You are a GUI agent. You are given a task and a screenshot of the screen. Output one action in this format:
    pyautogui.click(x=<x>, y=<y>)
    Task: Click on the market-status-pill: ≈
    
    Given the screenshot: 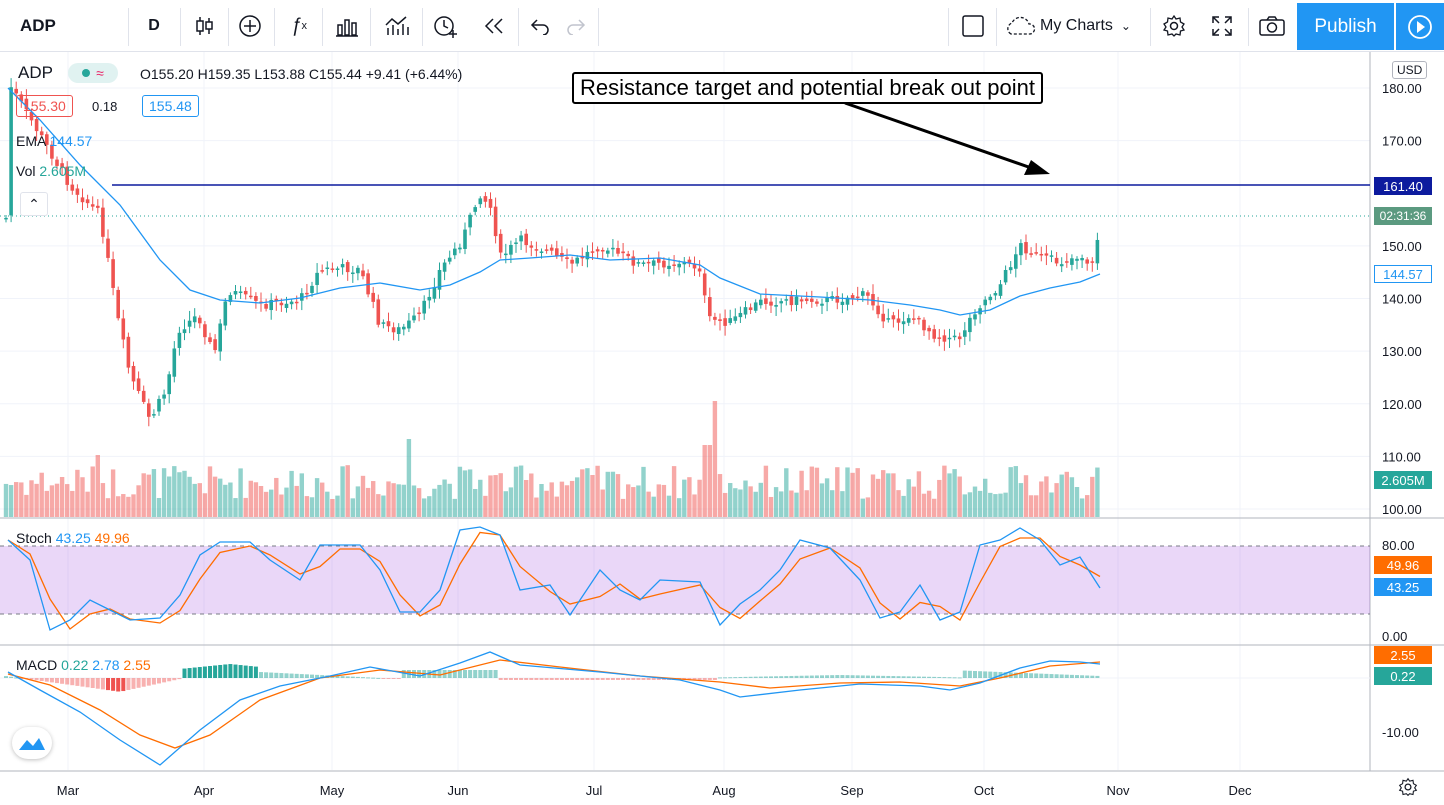 What is the action you would take?
    pyautogui.click(x=93, y=73)
    